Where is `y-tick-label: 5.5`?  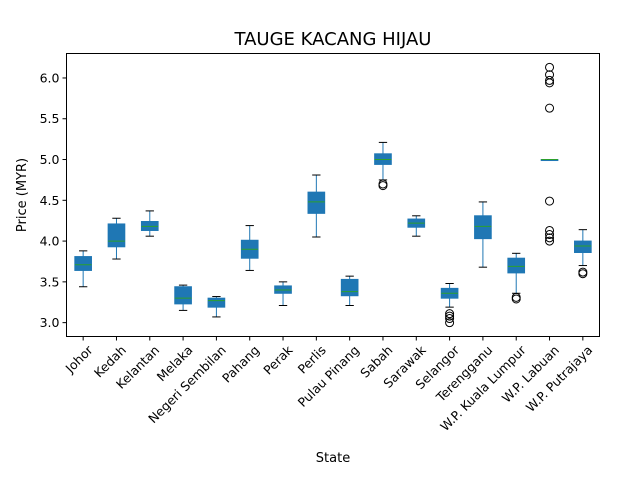
y-tick-label: 5.5 is located at coordinates (50, 118).